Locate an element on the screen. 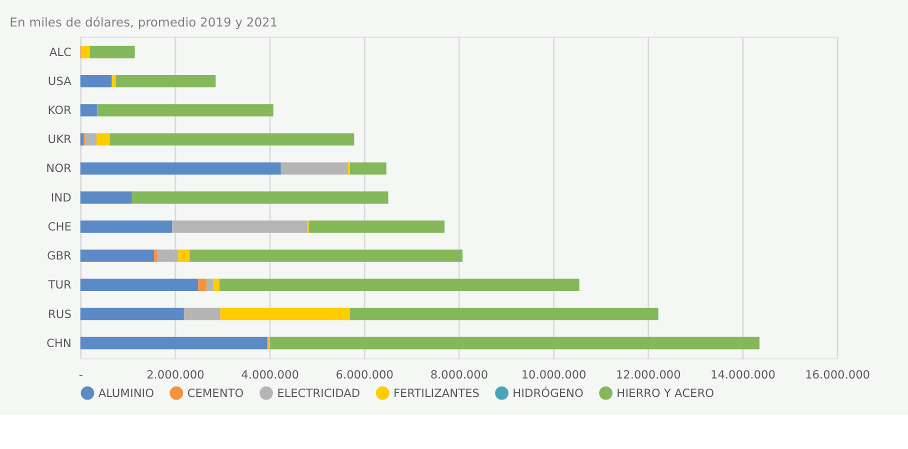  legend-label: HIDRÓGENO is located at coordinates (548, 393).